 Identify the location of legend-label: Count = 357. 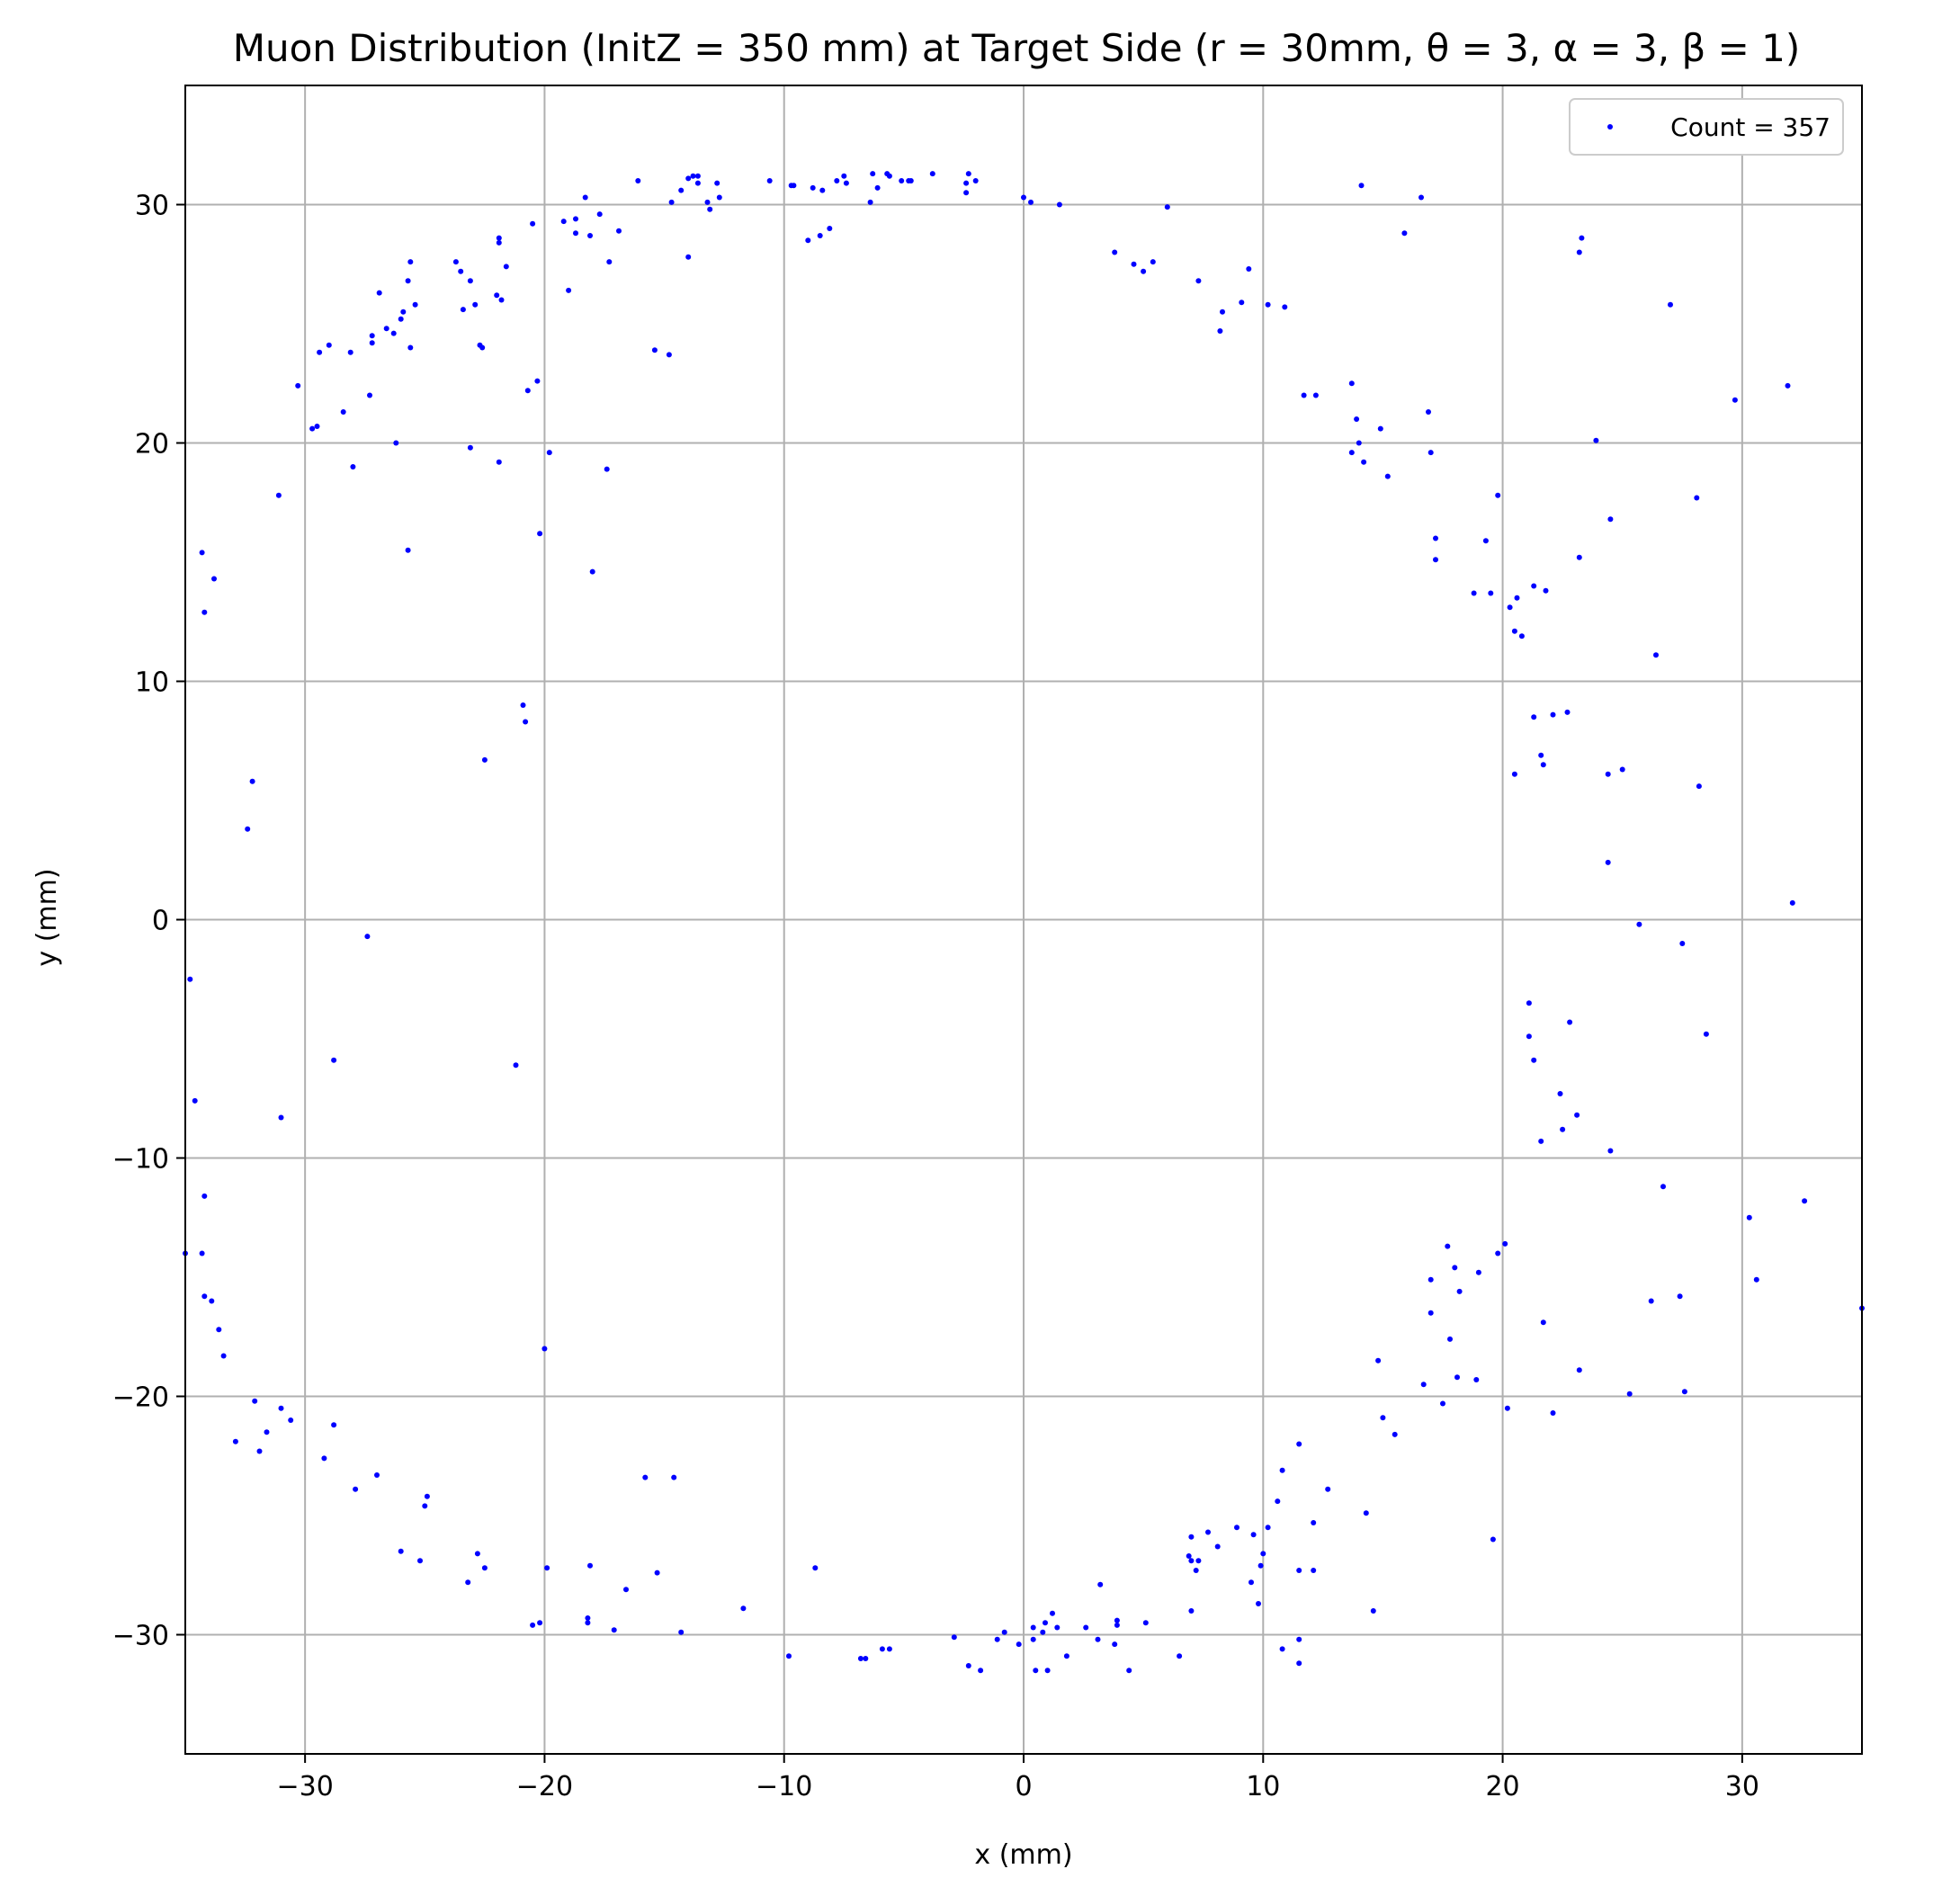
(1750, 127).